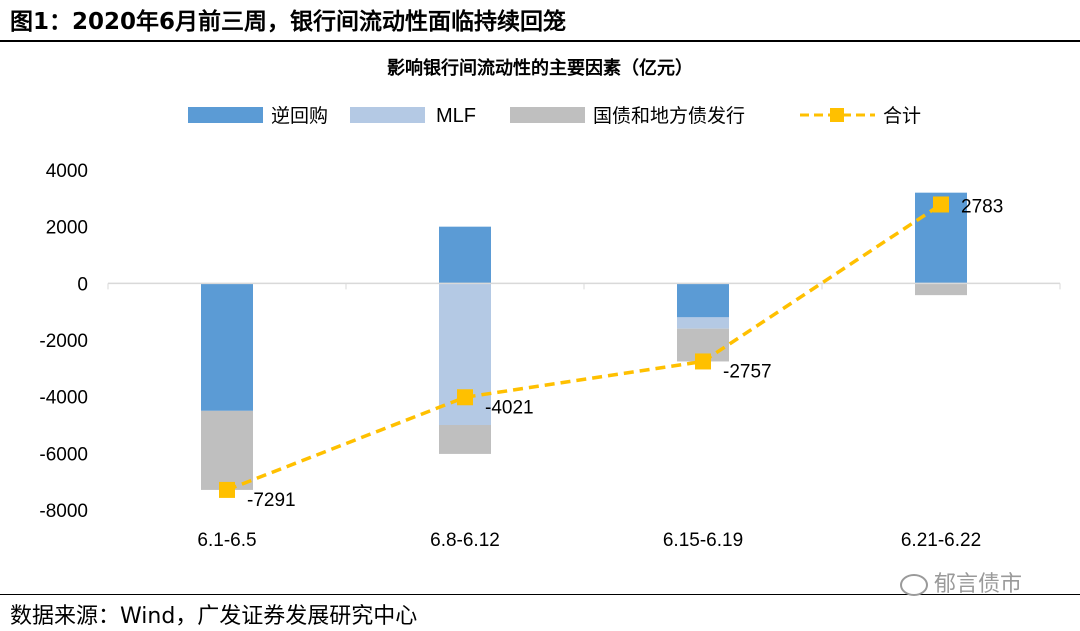  I want to click on y-tick-label: 2000, so click(67, 228).